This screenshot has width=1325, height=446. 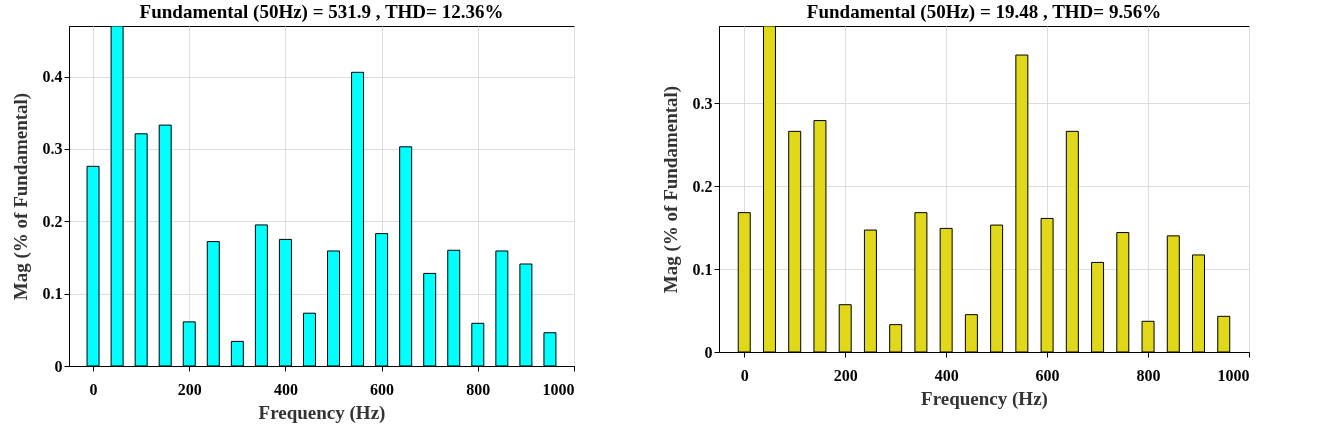 I want to click on y-tick-label: 0, so click(x=708, y=352).